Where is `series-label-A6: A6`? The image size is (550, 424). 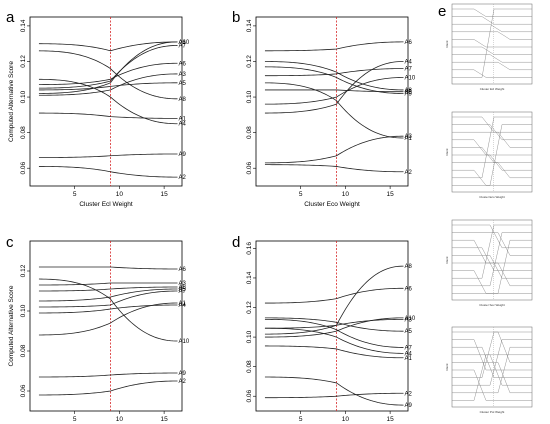
series-label-A6: A6 is located at coordinates (183, 270).